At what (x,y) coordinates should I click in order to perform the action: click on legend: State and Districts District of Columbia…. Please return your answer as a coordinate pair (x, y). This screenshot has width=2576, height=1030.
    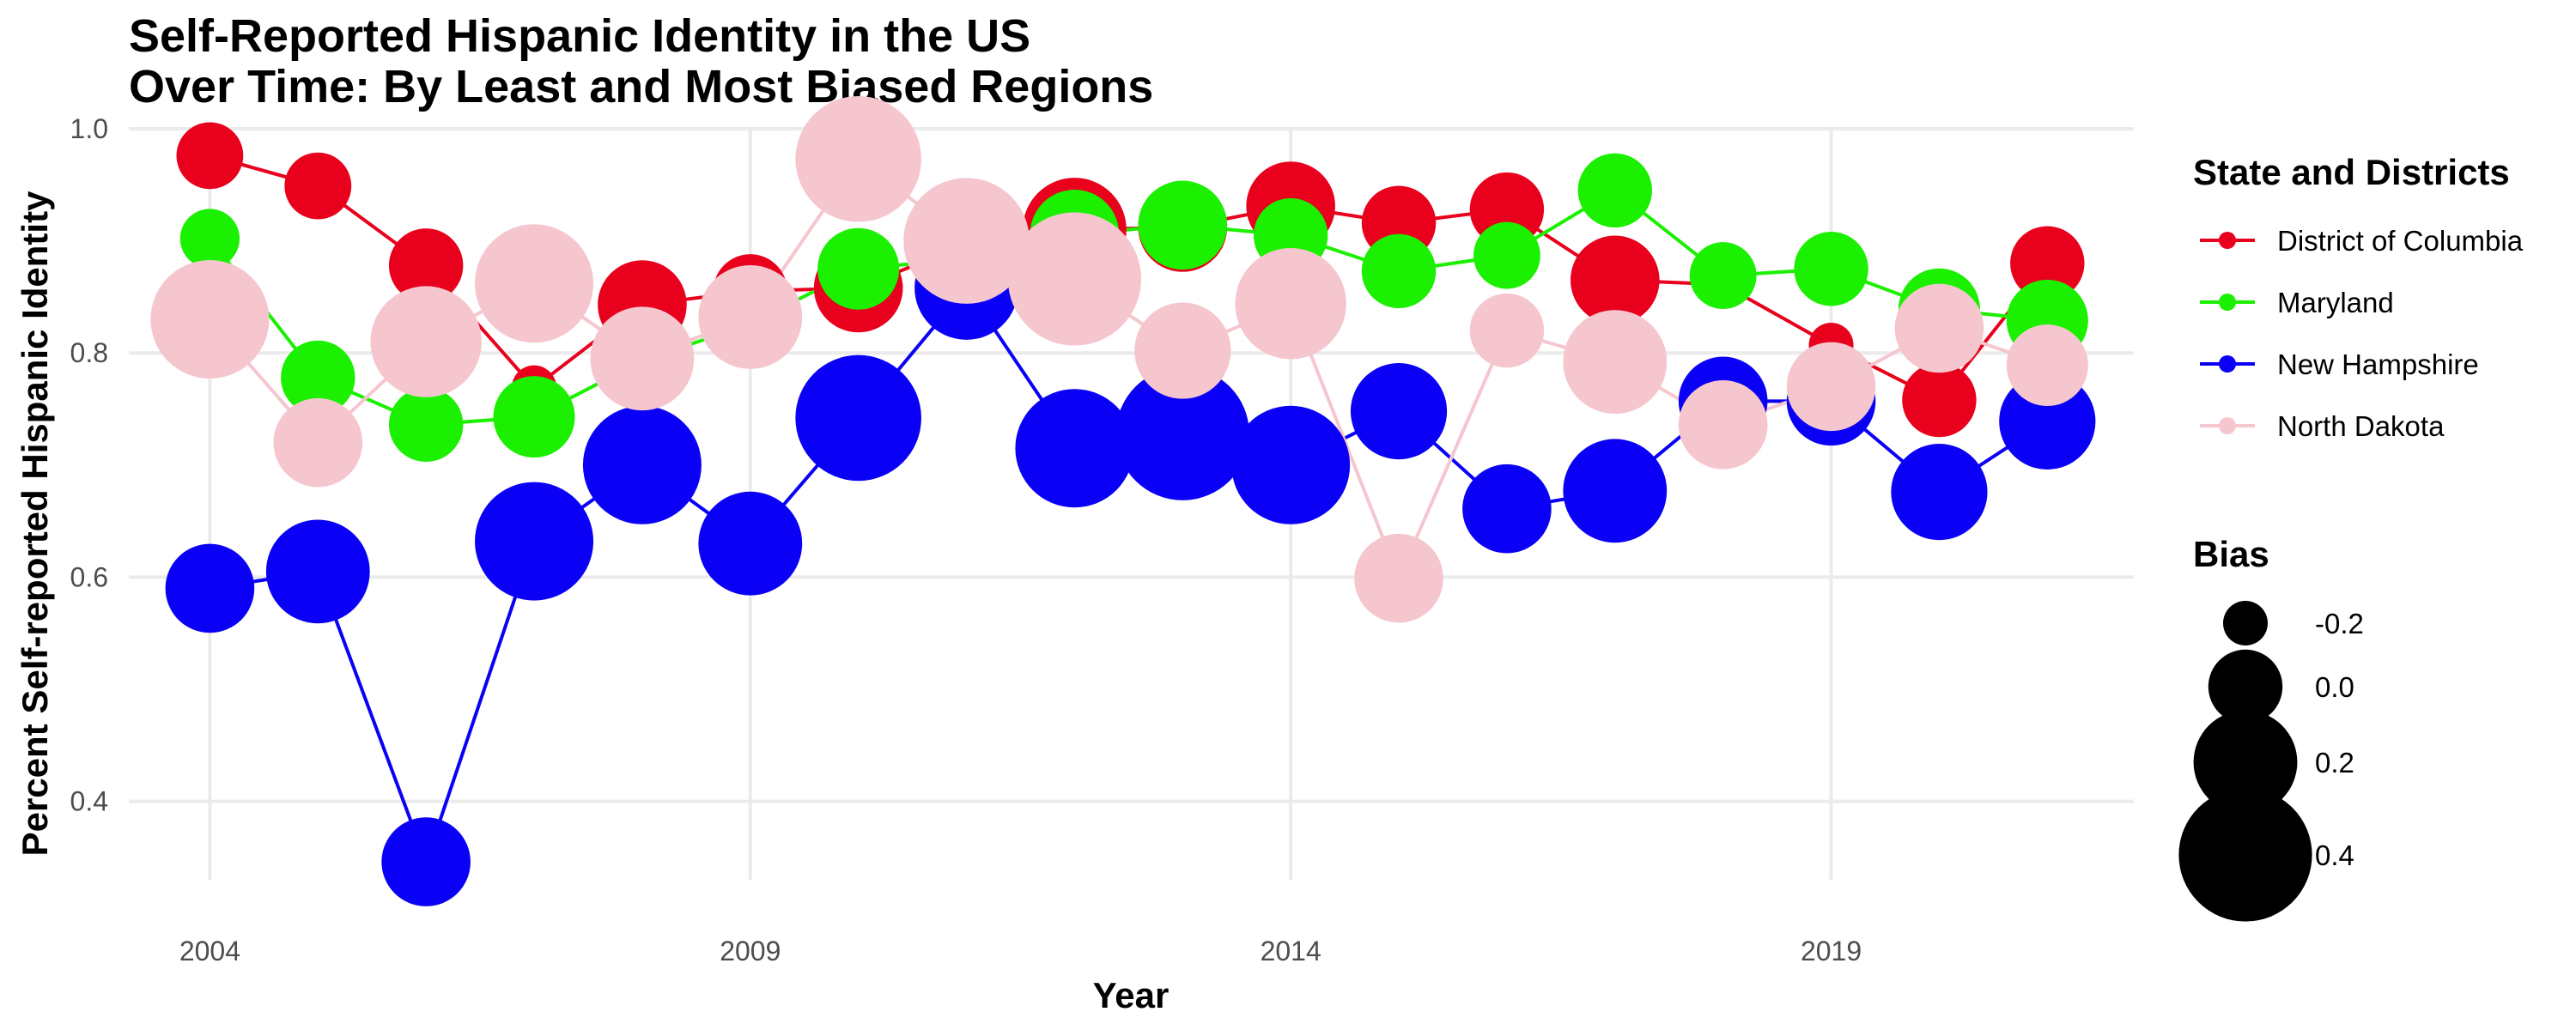
    Looking at the image, I should click on (2351, 537).